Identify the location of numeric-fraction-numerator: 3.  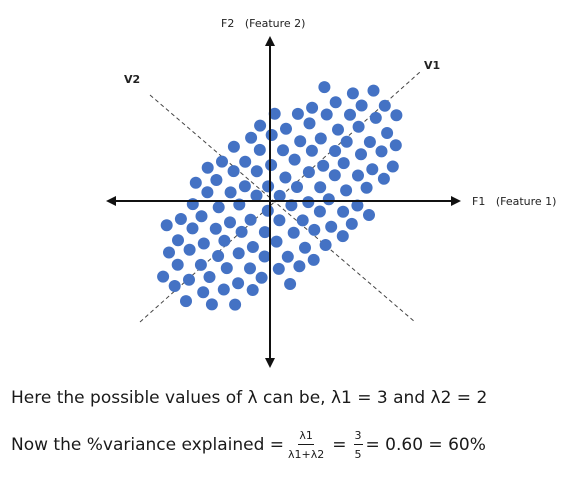
(358, 437).